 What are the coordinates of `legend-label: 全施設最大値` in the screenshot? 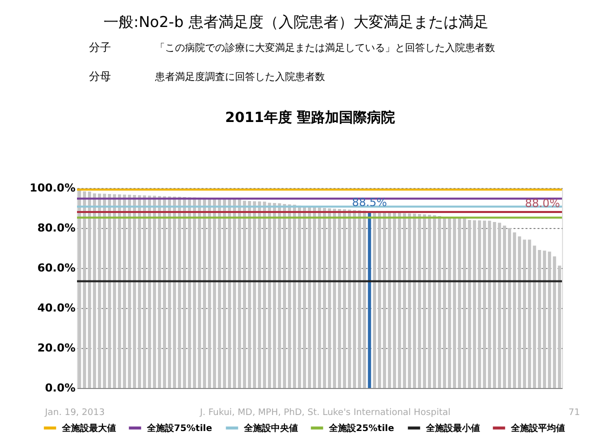 It's located at (88, 428).